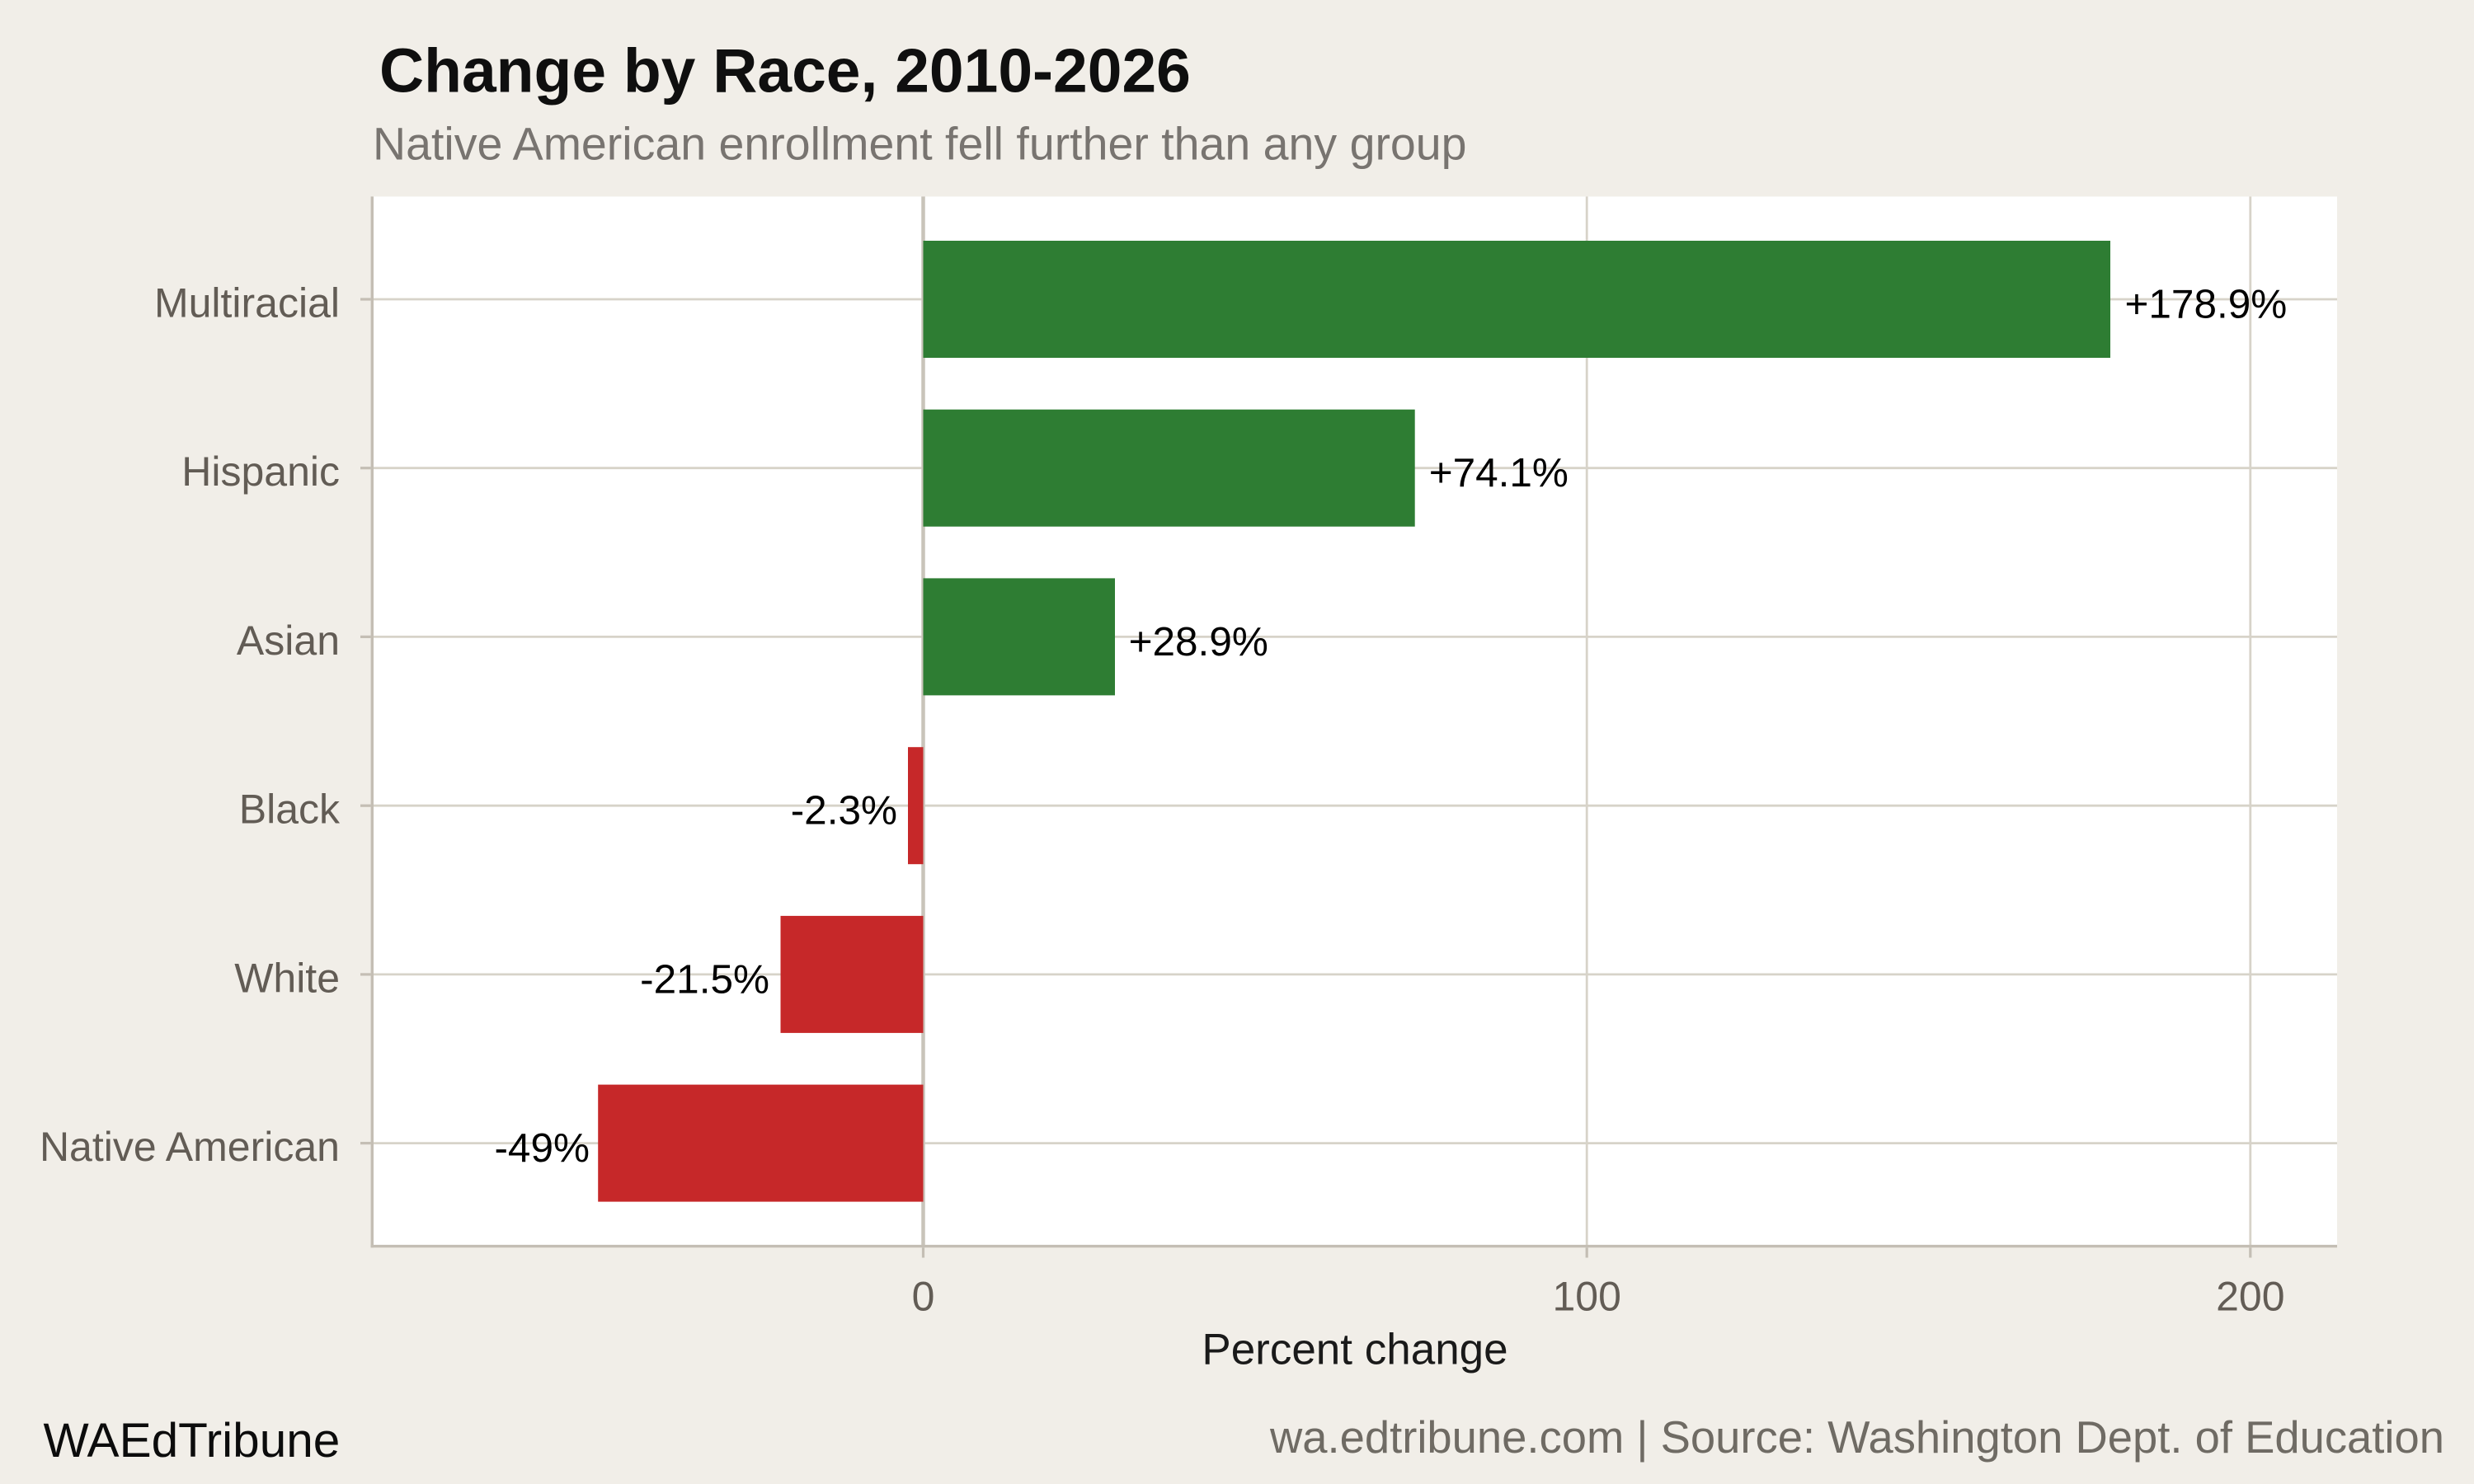 Image resolution: width=2474 pixels, height=1484 pixels. What do you see at coordinates (290, 810) in the screenshot?
I see `svg-text: Black` at bounding box center [290, 810].